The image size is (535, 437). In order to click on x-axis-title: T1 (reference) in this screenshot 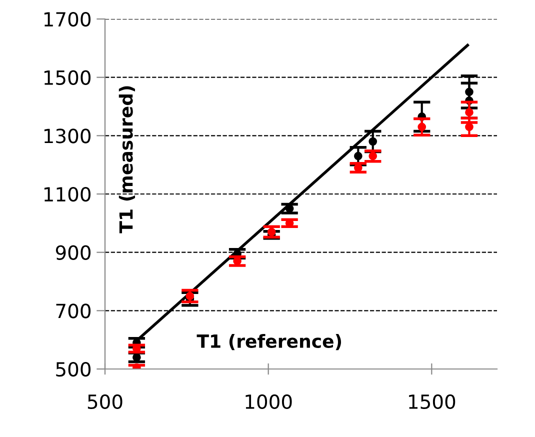, I will do `click(269, 342)`.